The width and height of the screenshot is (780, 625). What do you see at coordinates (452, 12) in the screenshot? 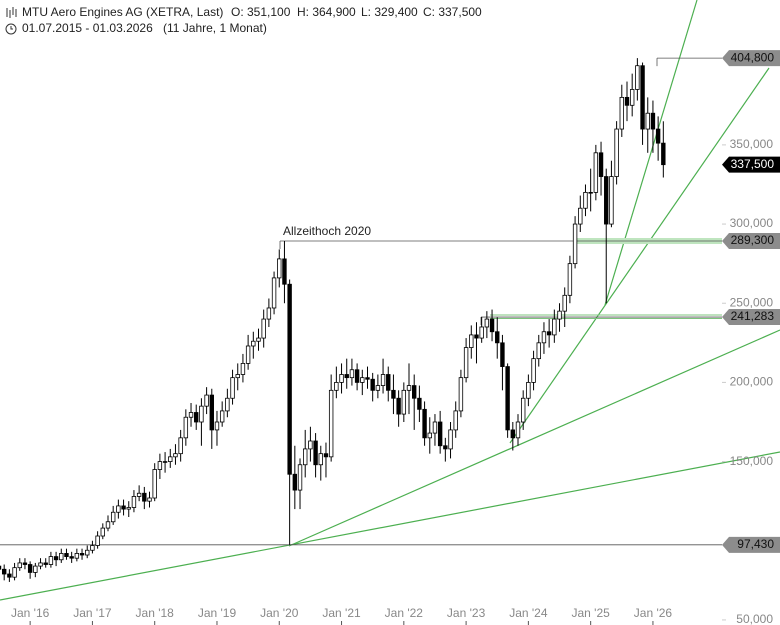
I see `ohlc-close: C: 337,500` at bounding box center [452, 12].